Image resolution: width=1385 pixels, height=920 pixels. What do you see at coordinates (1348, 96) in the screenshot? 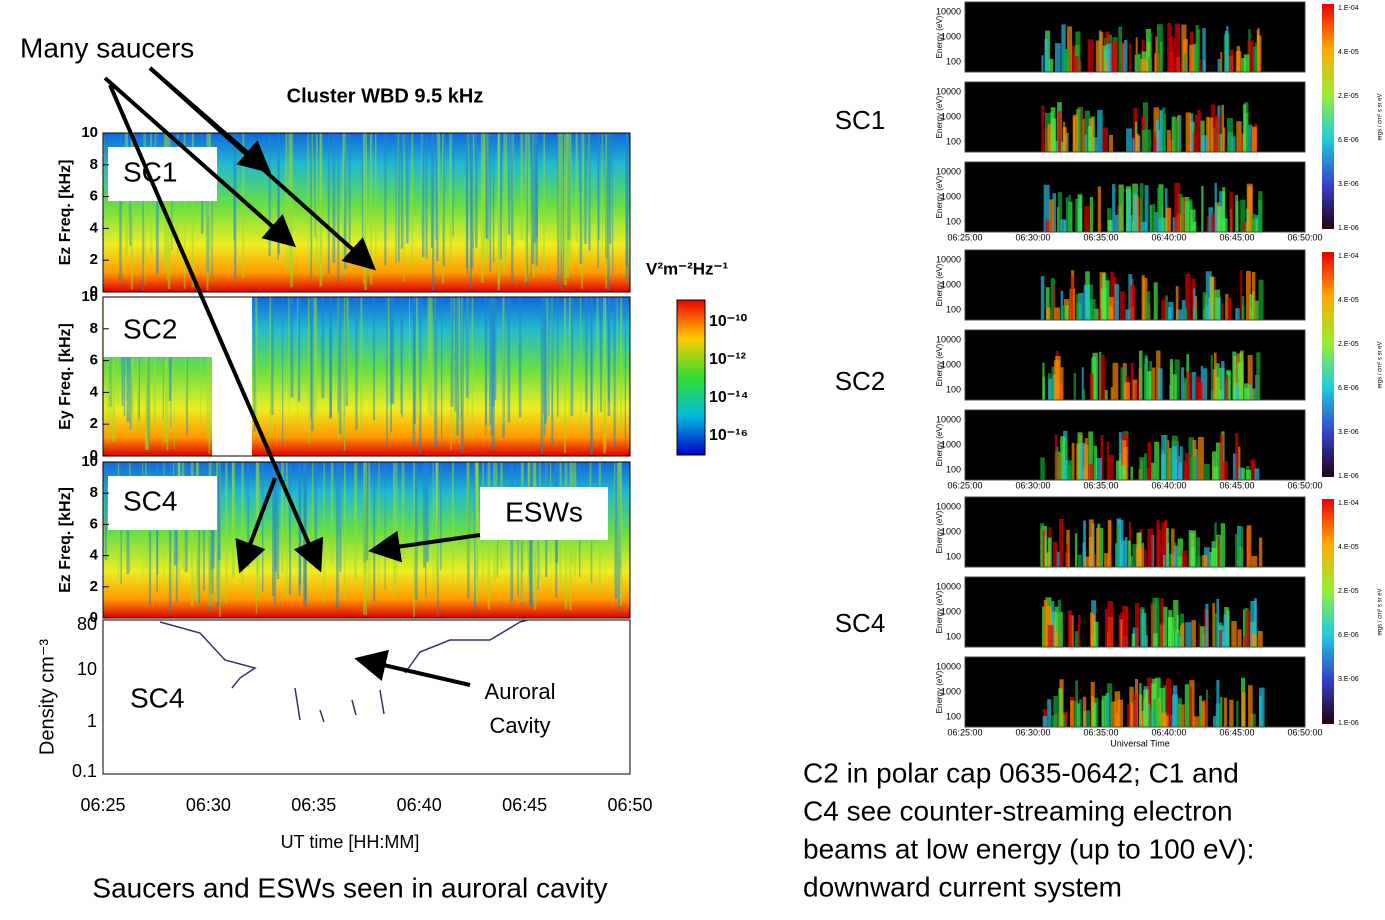
I see `colorbar-tick: 2.E-05` at bounding box center [1348, 96].